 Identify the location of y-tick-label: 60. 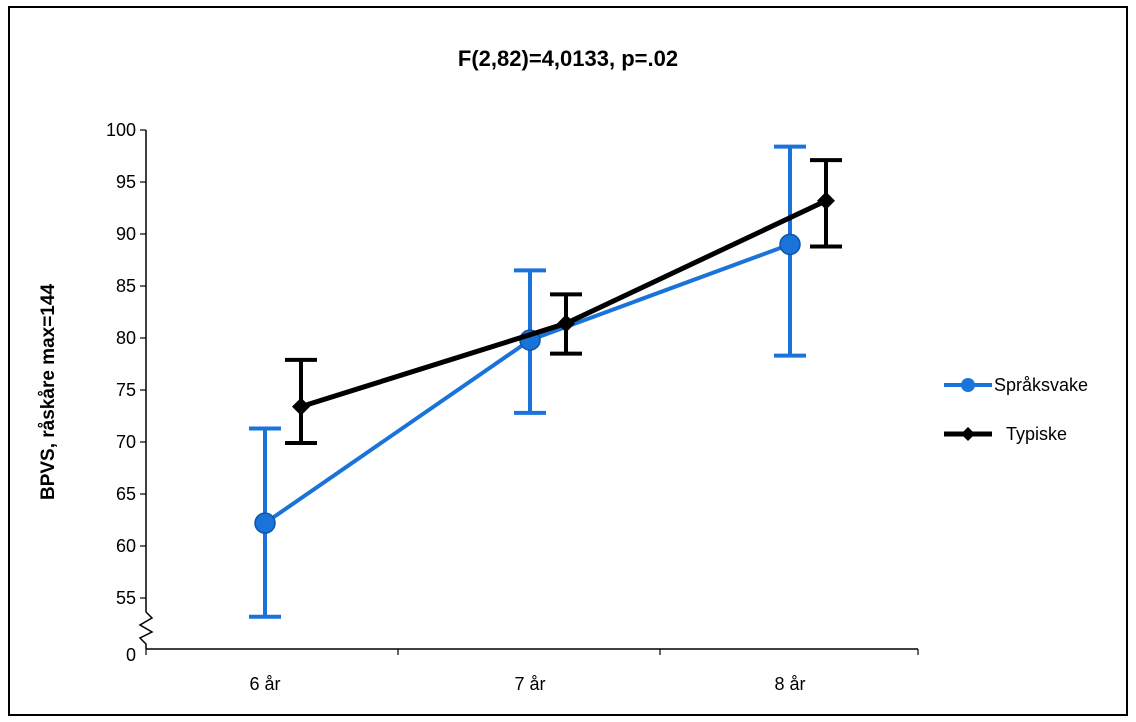
(126, 546).